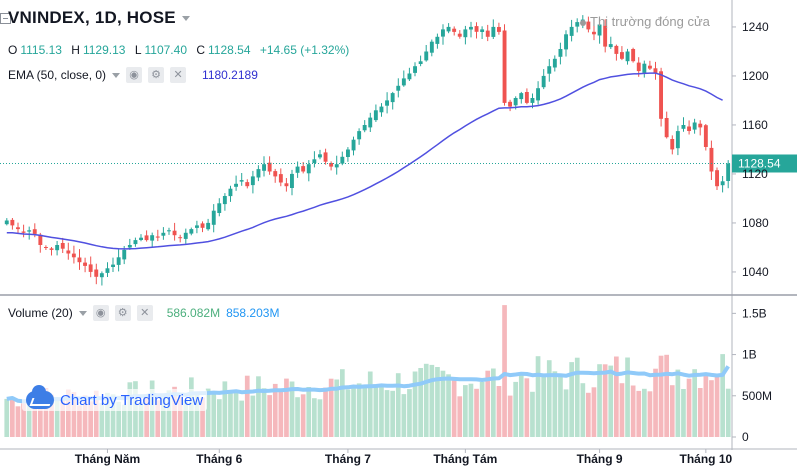 This screenshot has width=797, height=468. Describe the element at coordinates (57, 75) in the screenshot. I see `ema-label: EMA (50, close, 0)` at that location.